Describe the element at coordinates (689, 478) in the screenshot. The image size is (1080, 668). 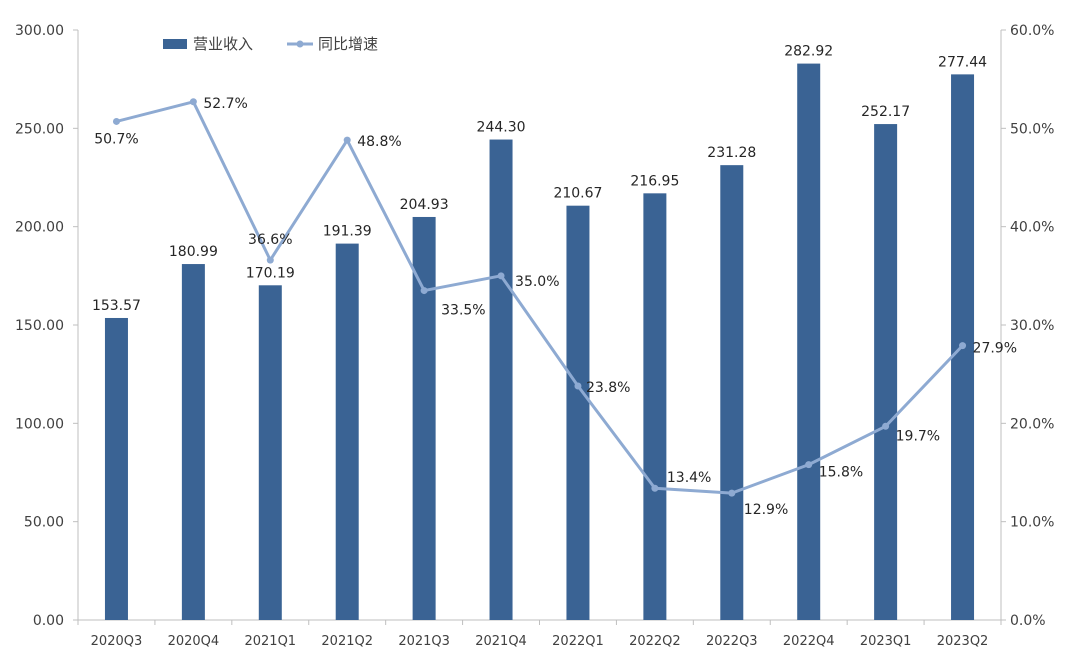
I see `growth-data-label: 13.4%` at that location.